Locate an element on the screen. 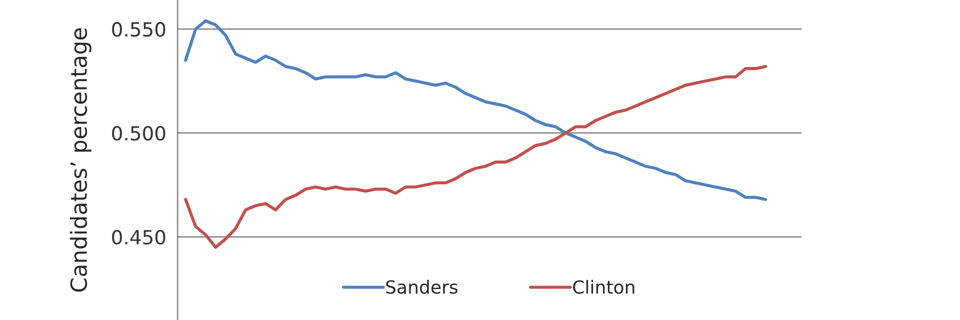 The image size is (960, 320). y-tick-label: 0.550 is located at coordinates (139, 29).